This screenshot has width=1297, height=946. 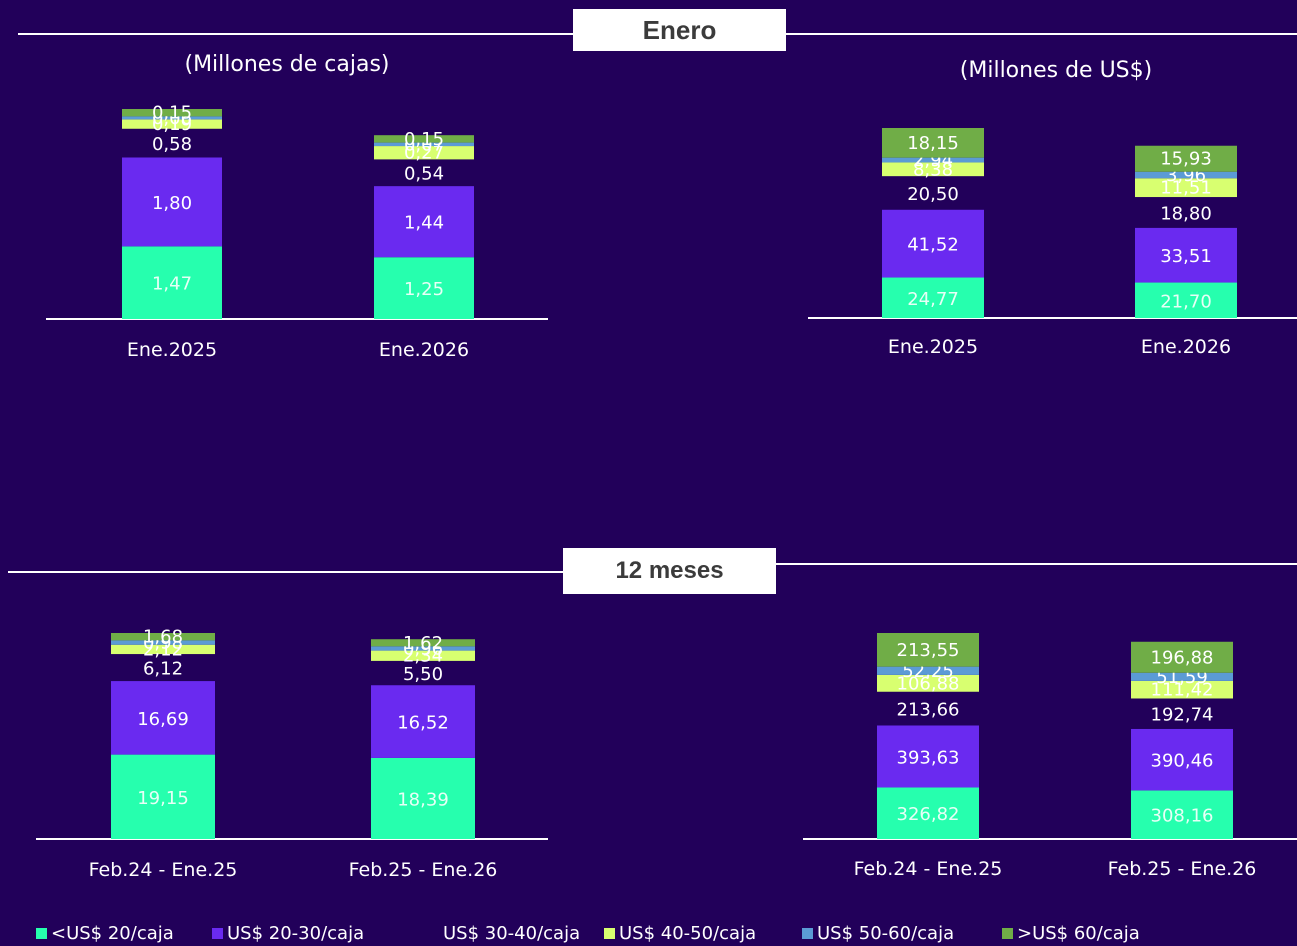 I want to click on legend-item: <US$ 20/caja, so click(x=124, y=933).